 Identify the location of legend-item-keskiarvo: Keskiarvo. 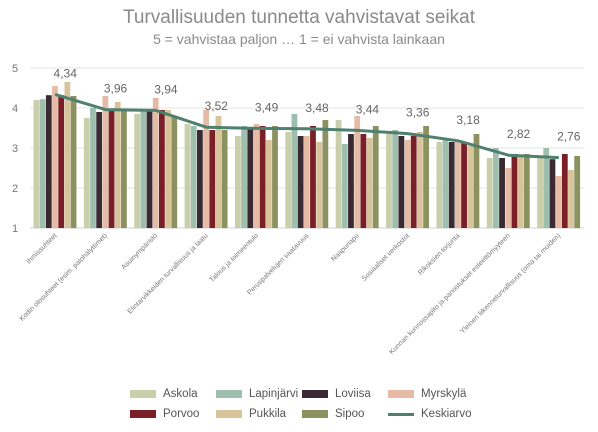
(438, 414).